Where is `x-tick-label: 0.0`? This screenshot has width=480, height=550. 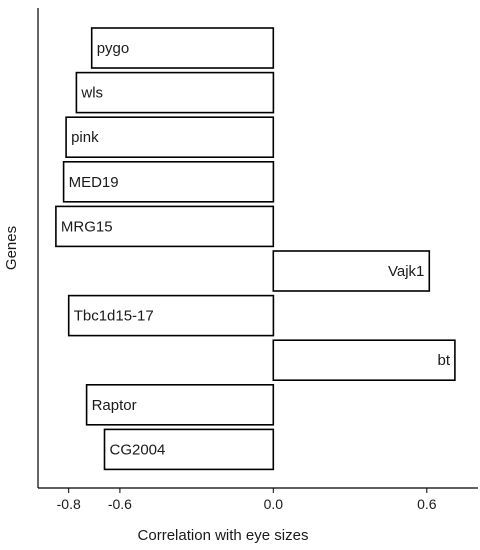
x-tick-label: 0.0 is located at coordinates (274, 504).